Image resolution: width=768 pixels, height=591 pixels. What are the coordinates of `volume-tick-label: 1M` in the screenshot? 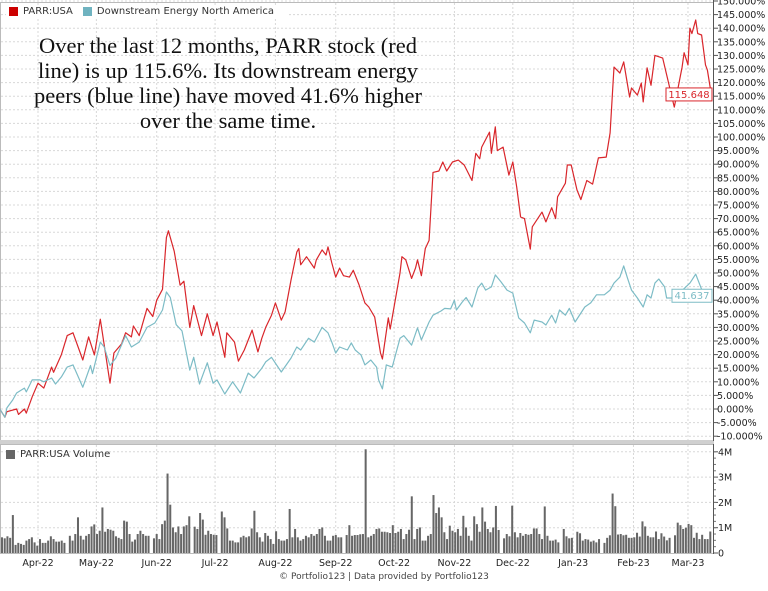 It's located at (725, 528).